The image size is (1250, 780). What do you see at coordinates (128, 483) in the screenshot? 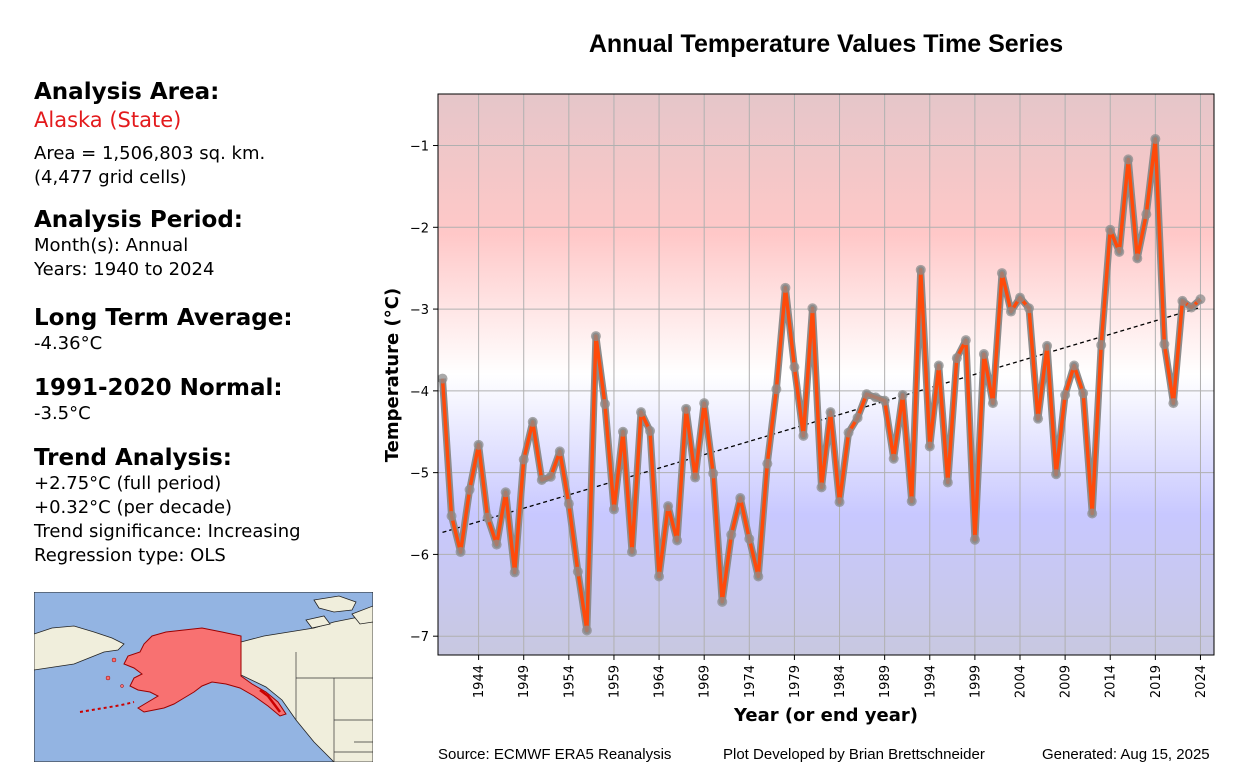
I see `trend-full: +2.75°C (full period)` at bounding box center [128, 483].